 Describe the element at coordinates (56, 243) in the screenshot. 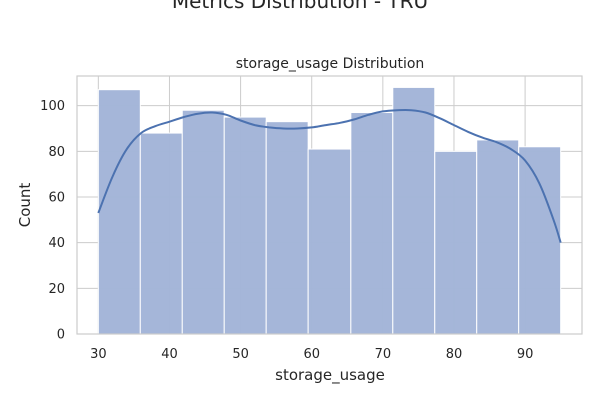

I see `y-tick-label: 40` at that location.